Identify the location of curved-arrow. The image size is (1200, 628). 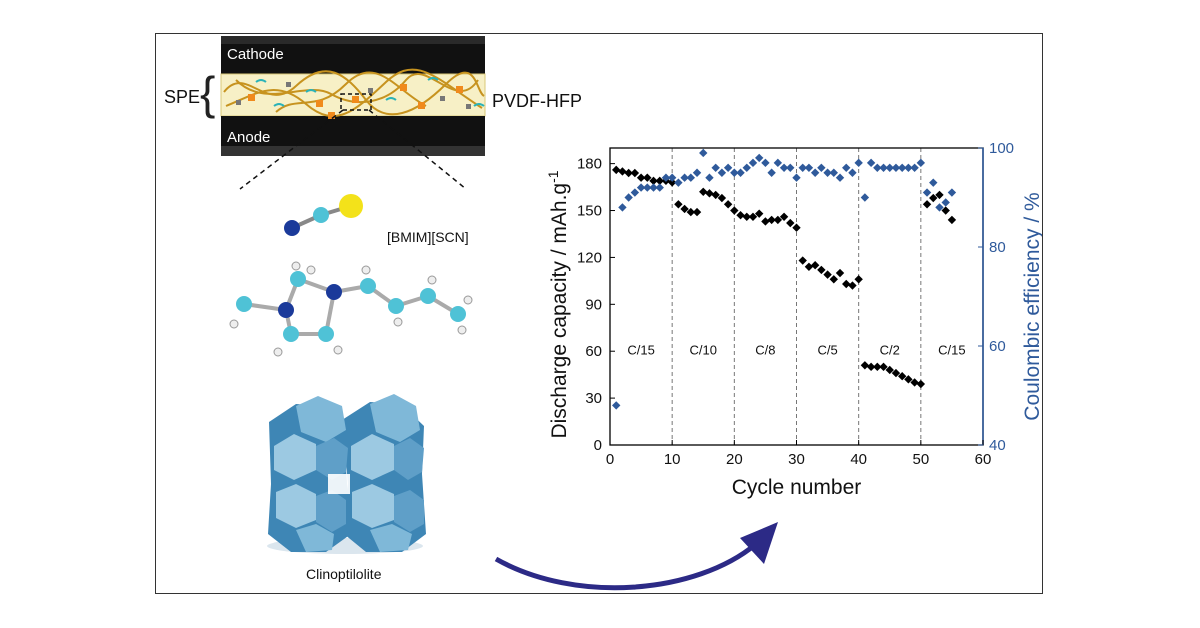
(636, 556).